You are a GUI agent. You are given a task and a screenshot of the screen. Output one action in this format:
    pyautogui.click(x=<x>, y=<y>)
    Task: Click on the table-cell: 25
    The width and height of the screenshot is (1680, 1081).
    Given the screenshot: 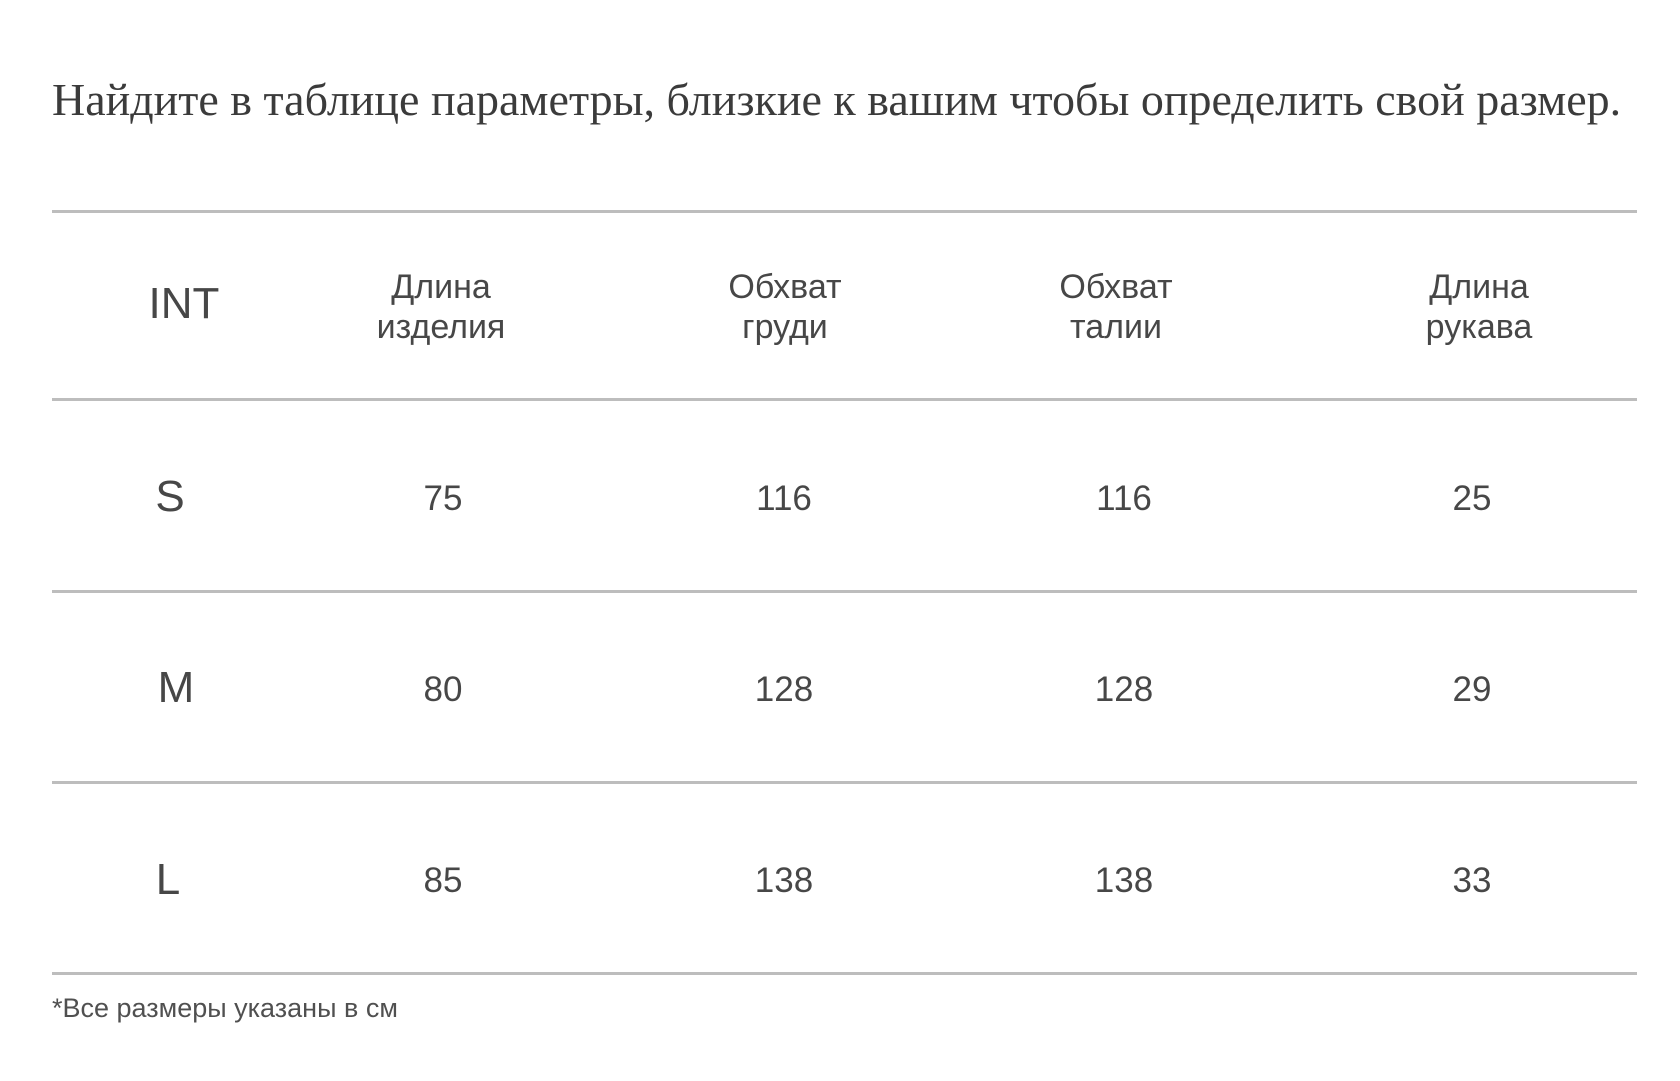 What is the action you would take?
    pyautogui.click(x=1472, y=498)
    